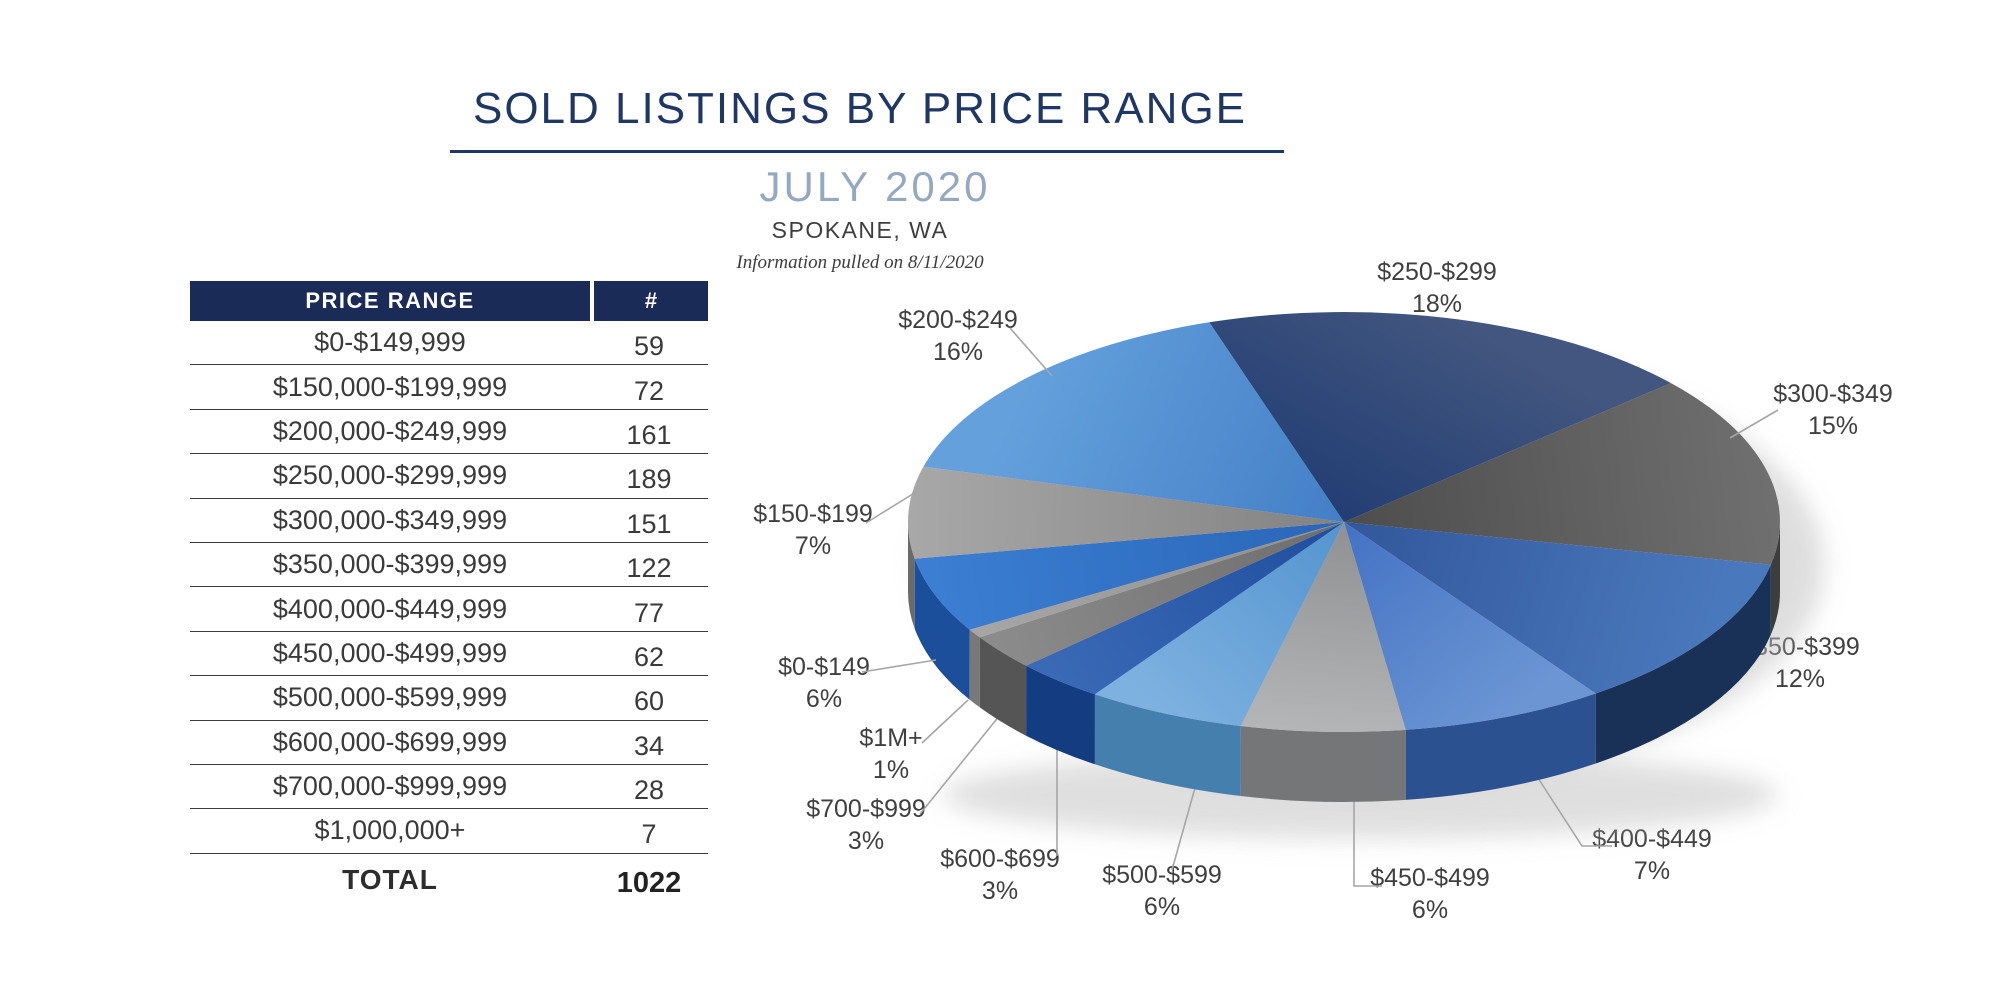  I want to click on pie-slice-label-$400-$449: $400-$449 7%, so click(1652, 855).